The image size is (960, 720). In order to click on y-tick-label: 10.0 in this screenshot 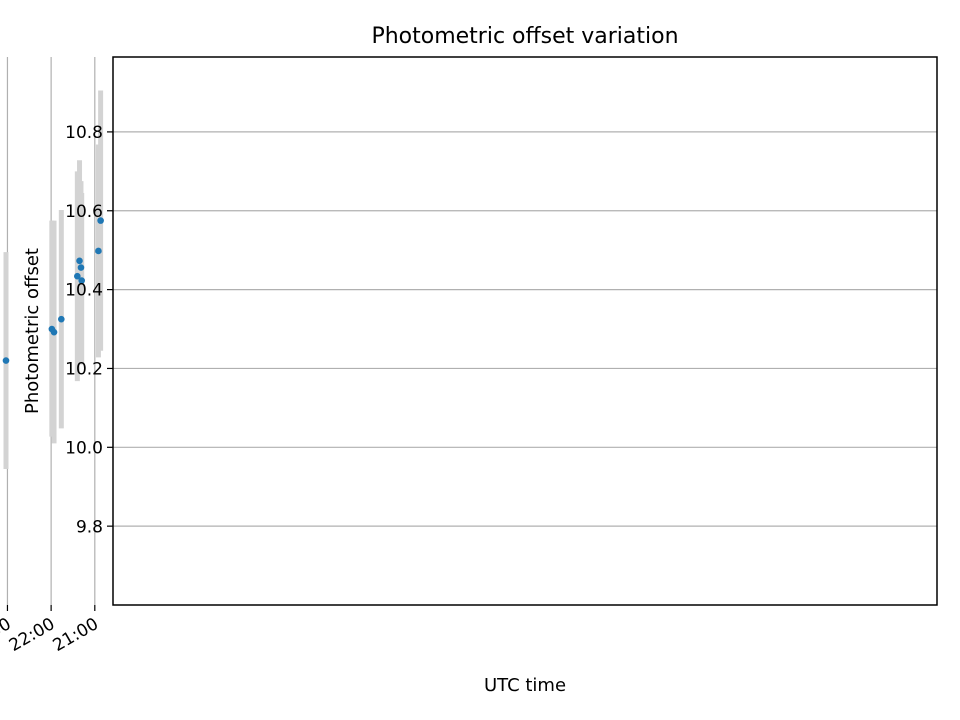, I will do `click(84, 448)`.